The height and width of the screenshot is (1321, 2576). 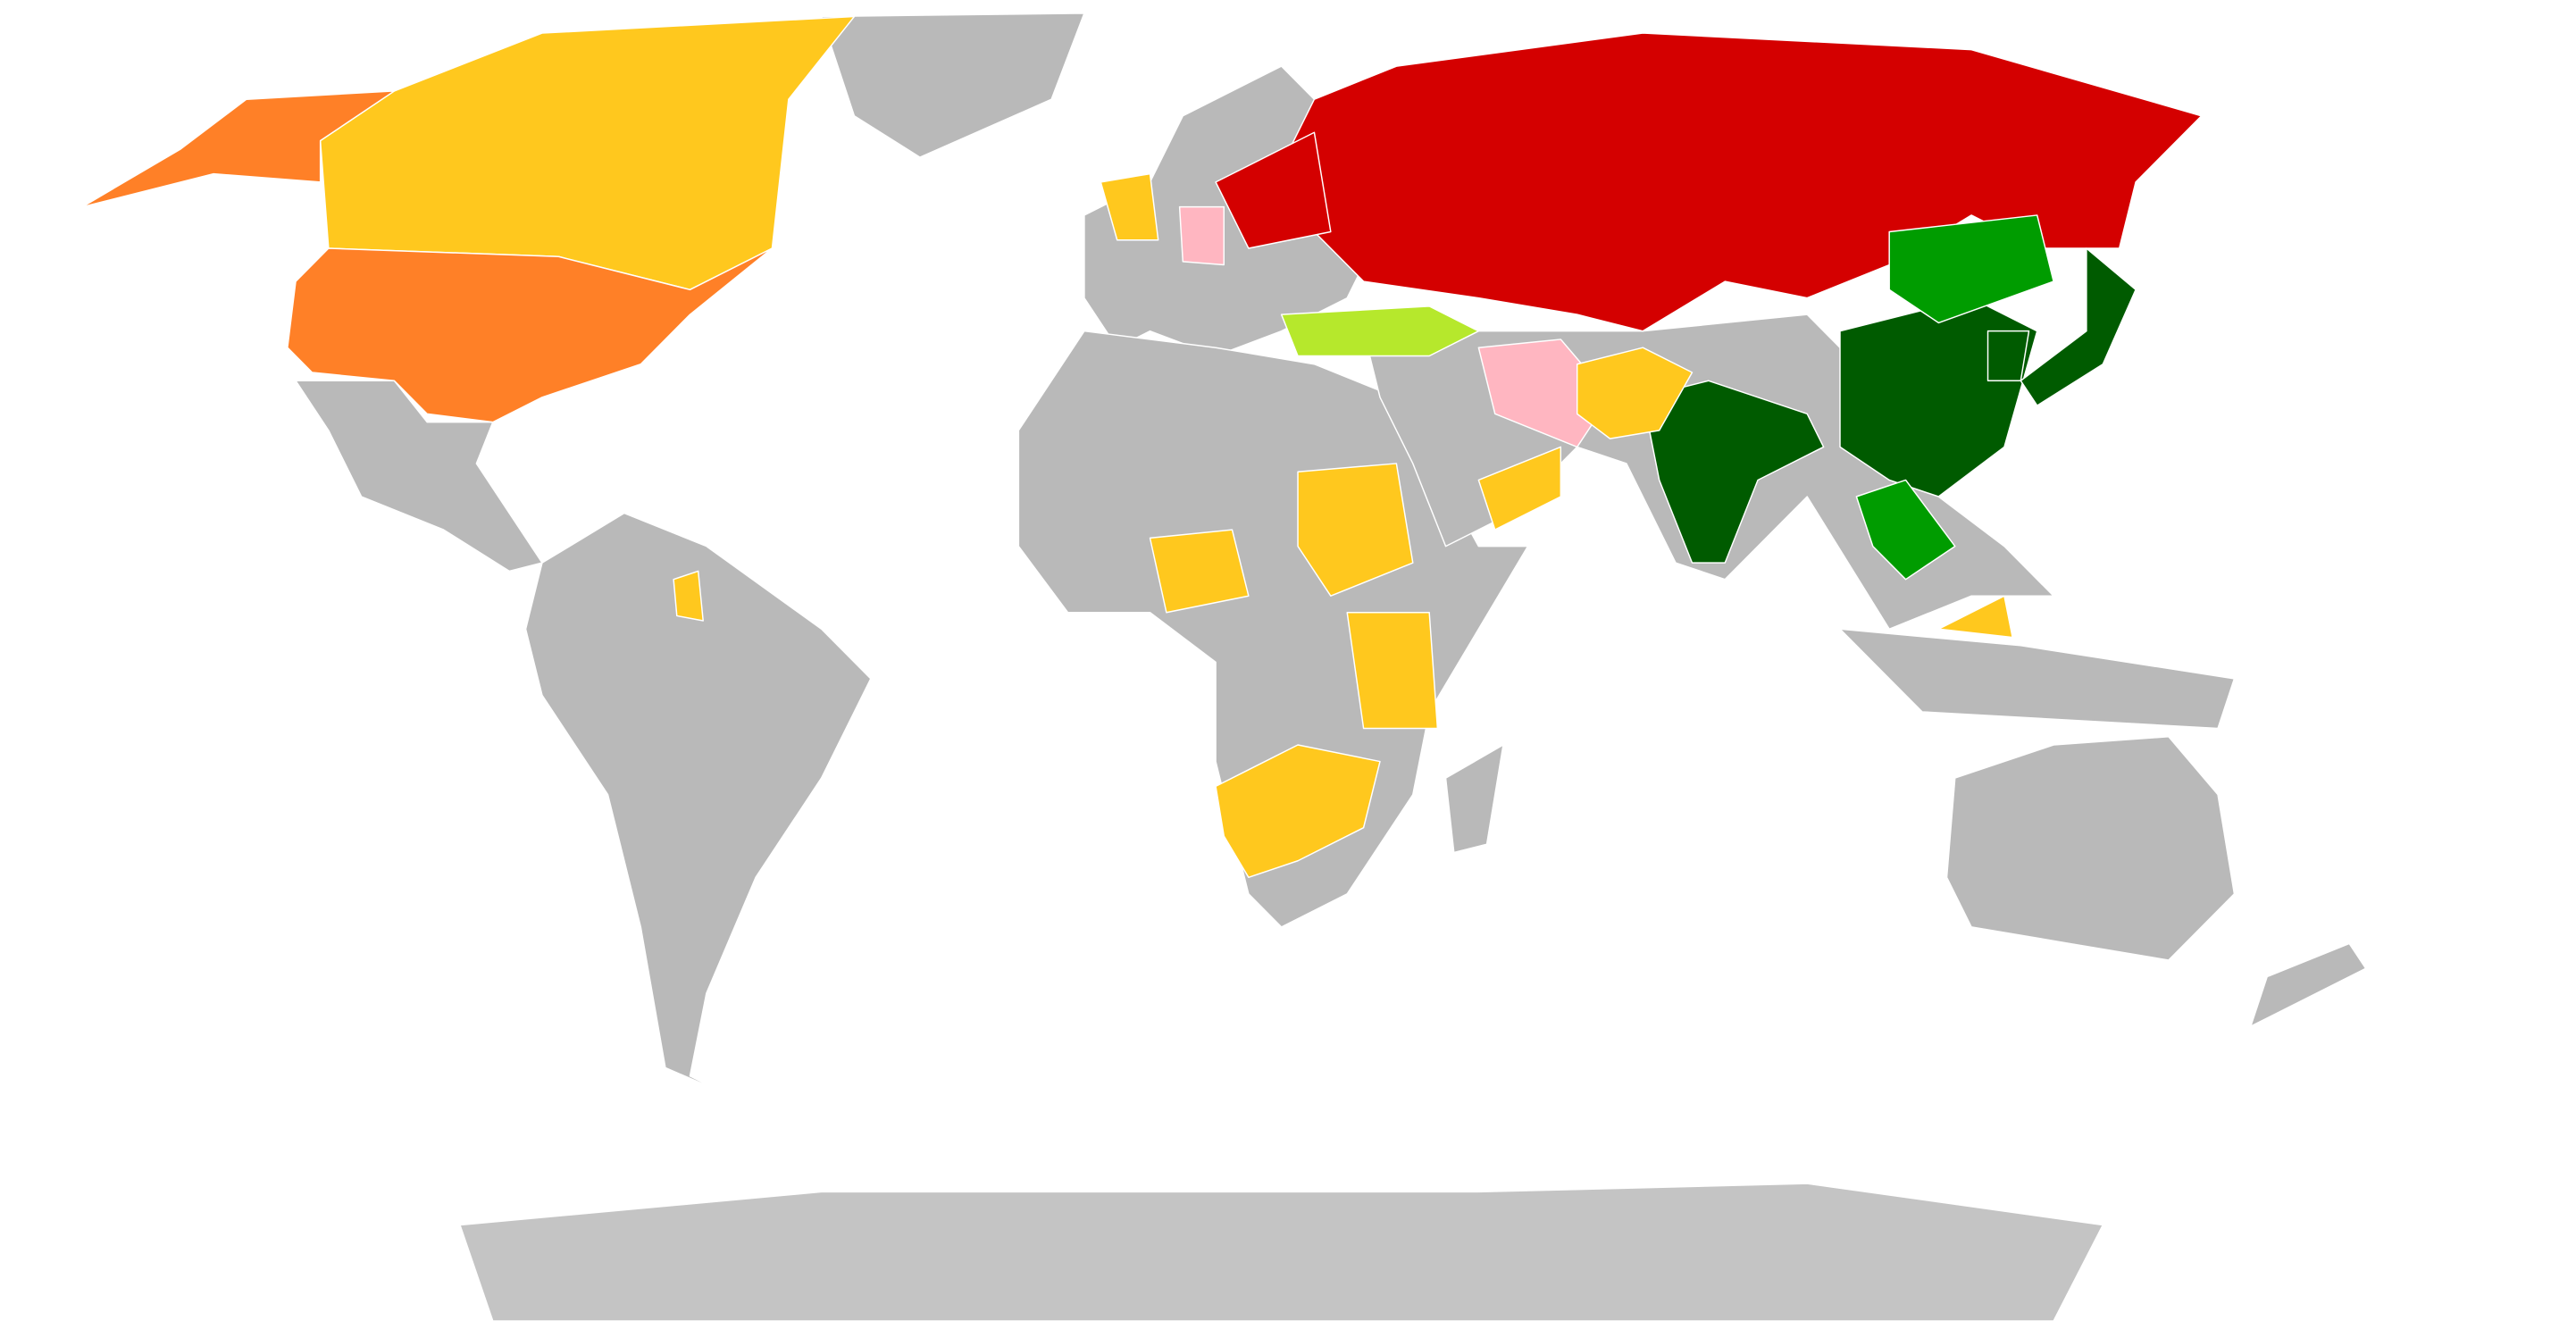 What do you see at coordinates (2309, 984) in the screenshot?
I see `region-new-zealand` at bounding box center [2309, 984].